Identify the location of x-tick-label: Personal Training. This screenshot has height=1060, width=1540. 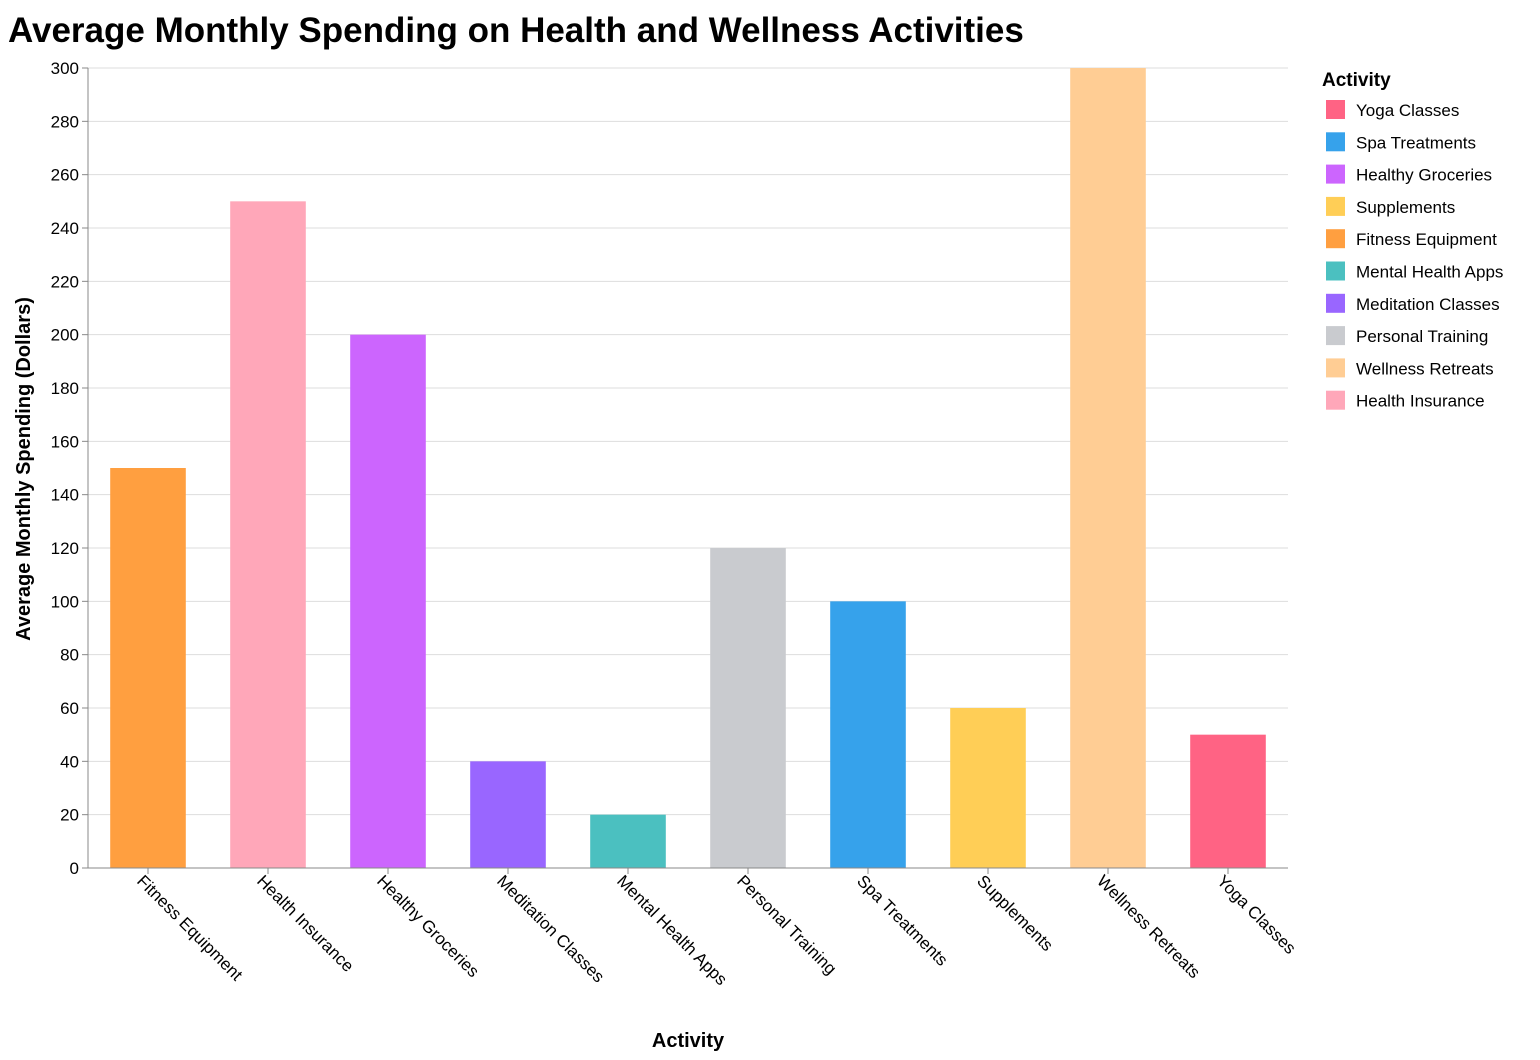
(786, 924).